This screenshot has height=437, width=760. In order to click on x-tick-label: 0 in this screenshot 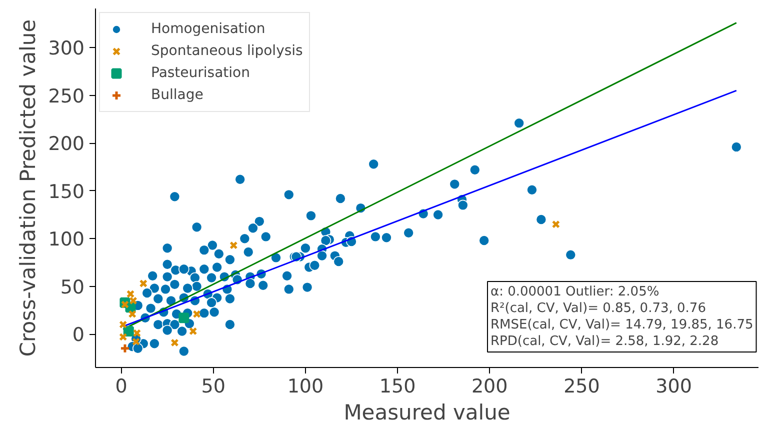, I will do `click(121, 387)`.